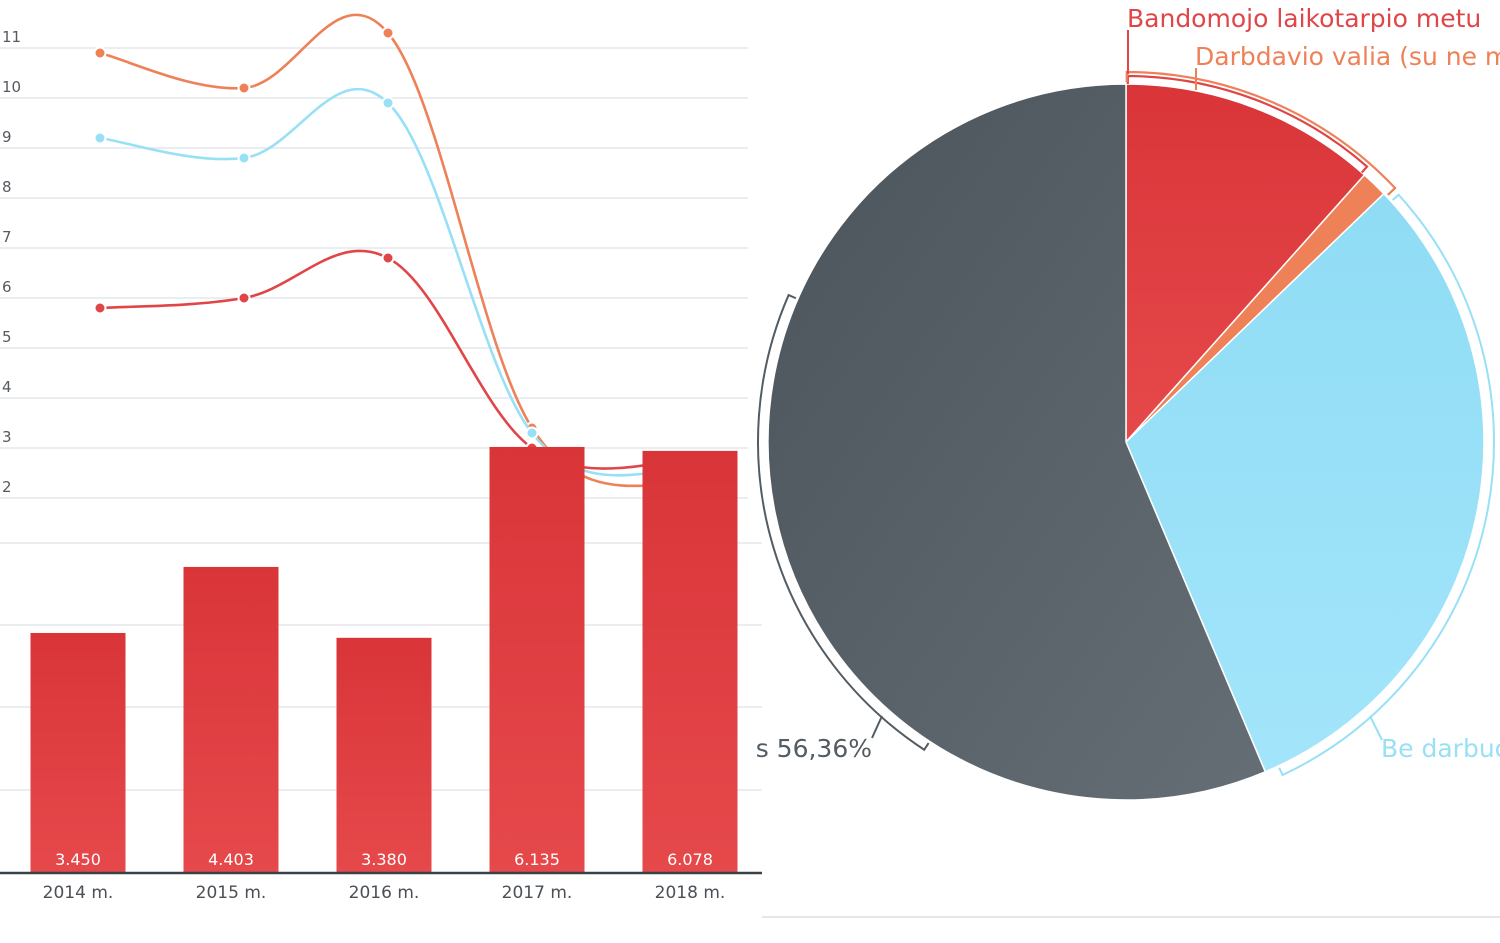  What do you see at coordinates (7, 437) in the screenshot?
I see `y-tick-label: 3` at bounding box center [7, 437].